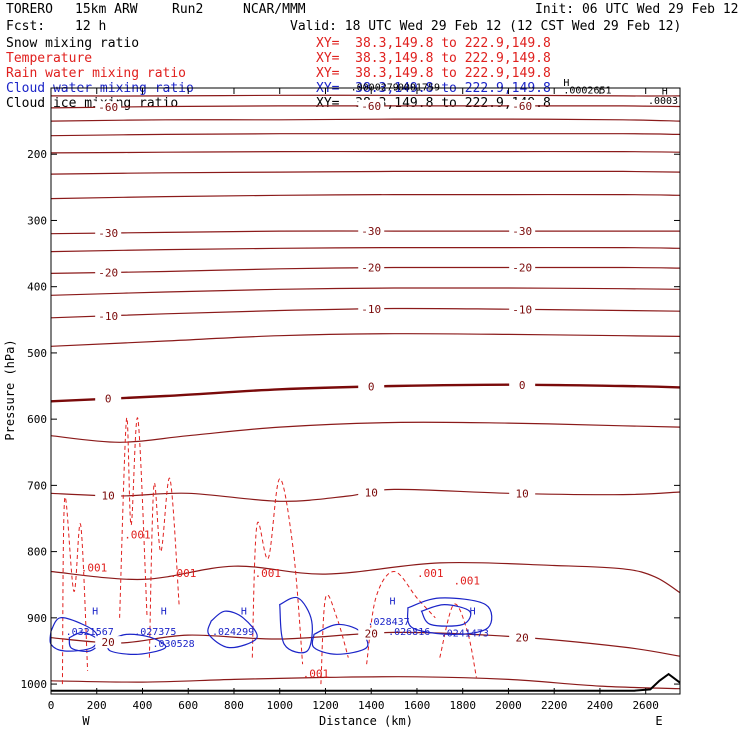 The image size is (740, 740). Describe the element at coordinates (188, 705) in the screenshot. I see `x-tick-label: 600` at that location.